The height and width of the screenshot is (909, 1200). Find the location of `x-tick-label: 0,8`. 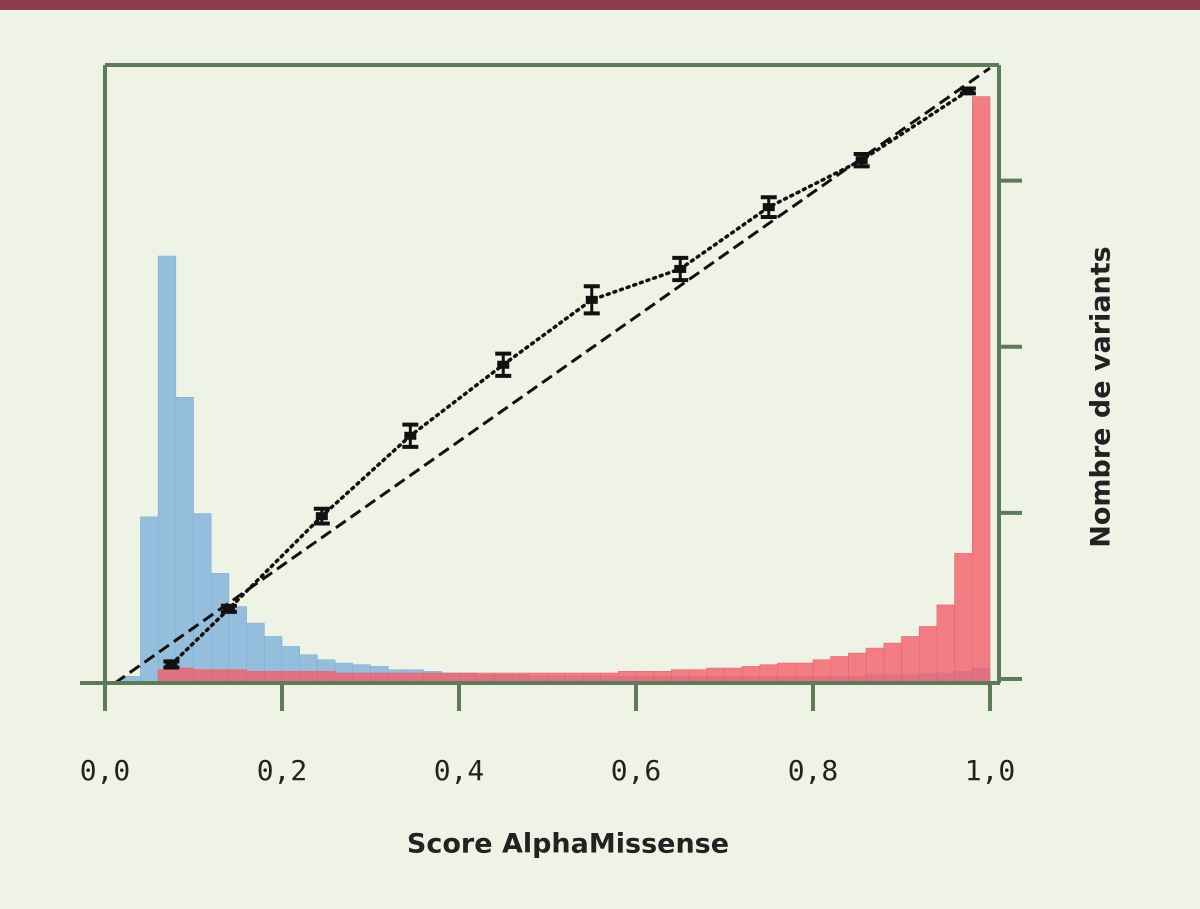

x-tick-label: 0,8 is located at coordinates (813, 770).